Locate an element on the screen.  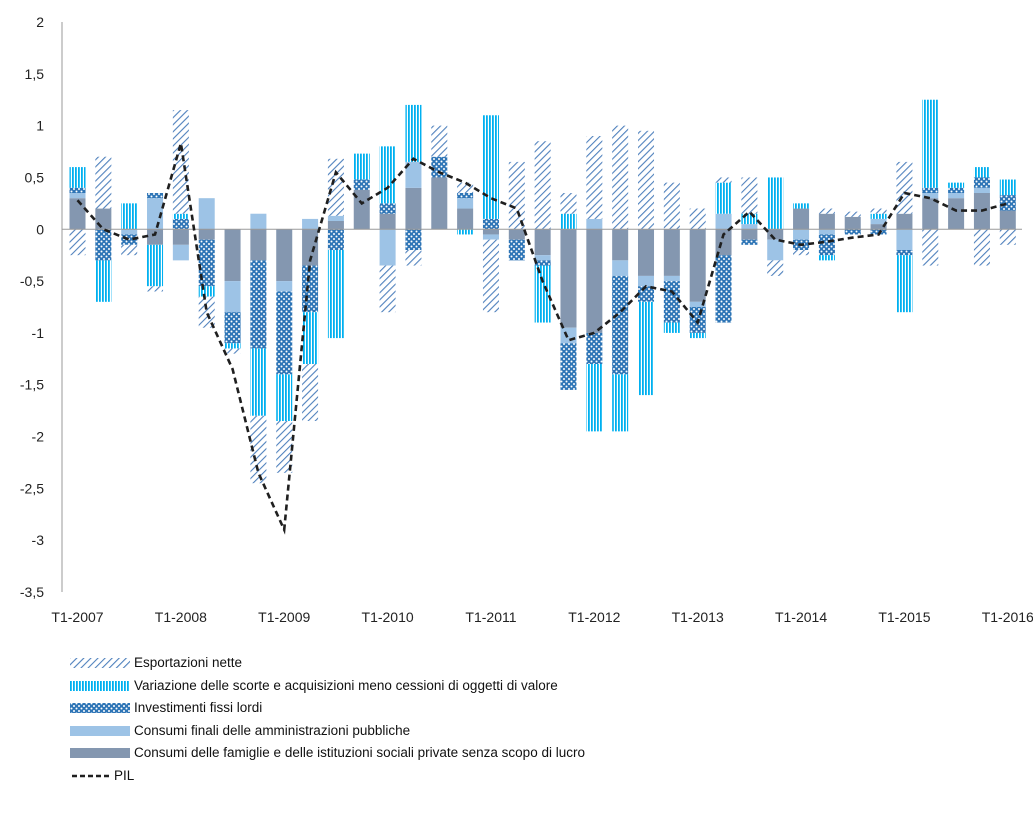
x-tick-label: T1-2014 is located at coordinates (801, 617).